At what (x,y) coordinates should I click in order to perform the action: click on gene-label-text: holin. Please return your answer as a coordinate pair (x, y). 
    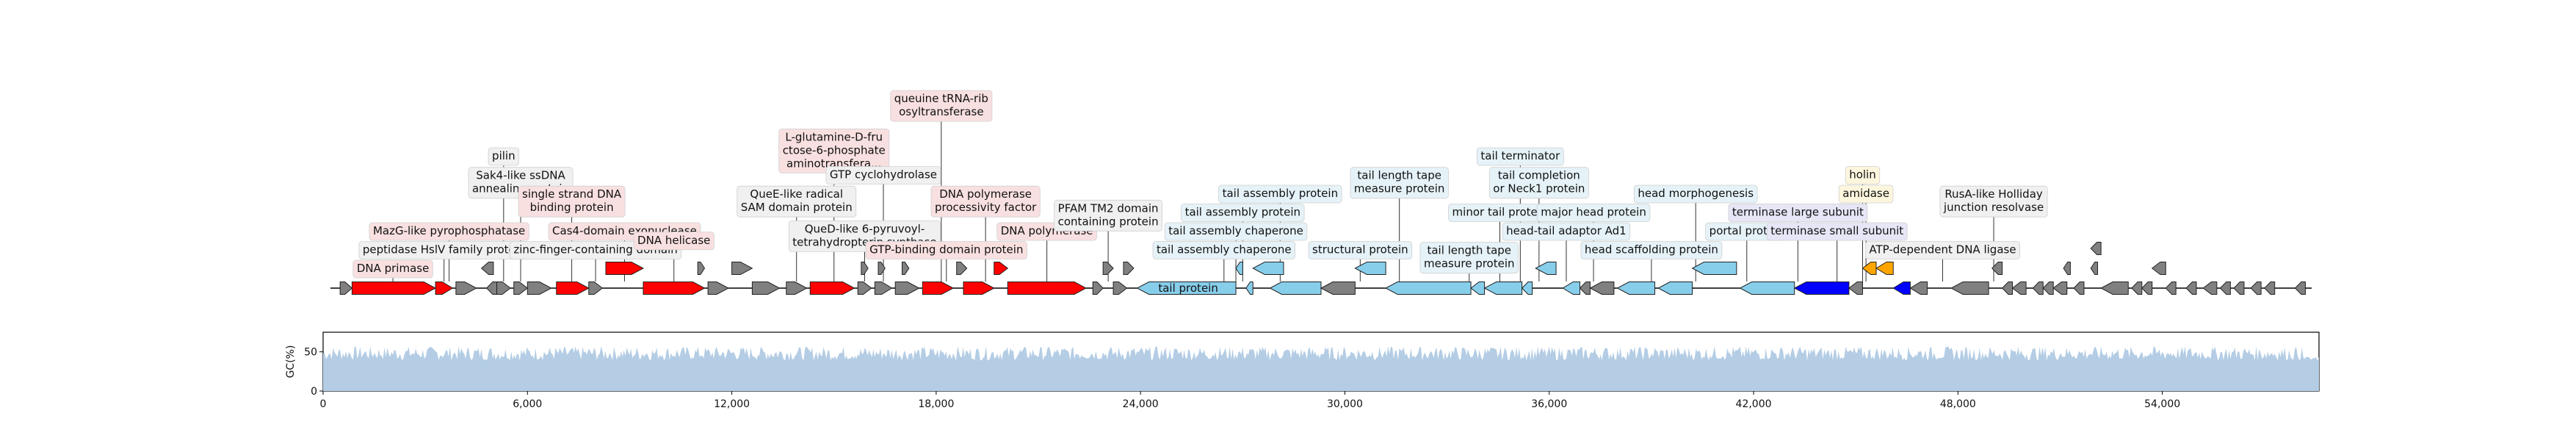
    Looking at the image, I should click on (1862, 175).